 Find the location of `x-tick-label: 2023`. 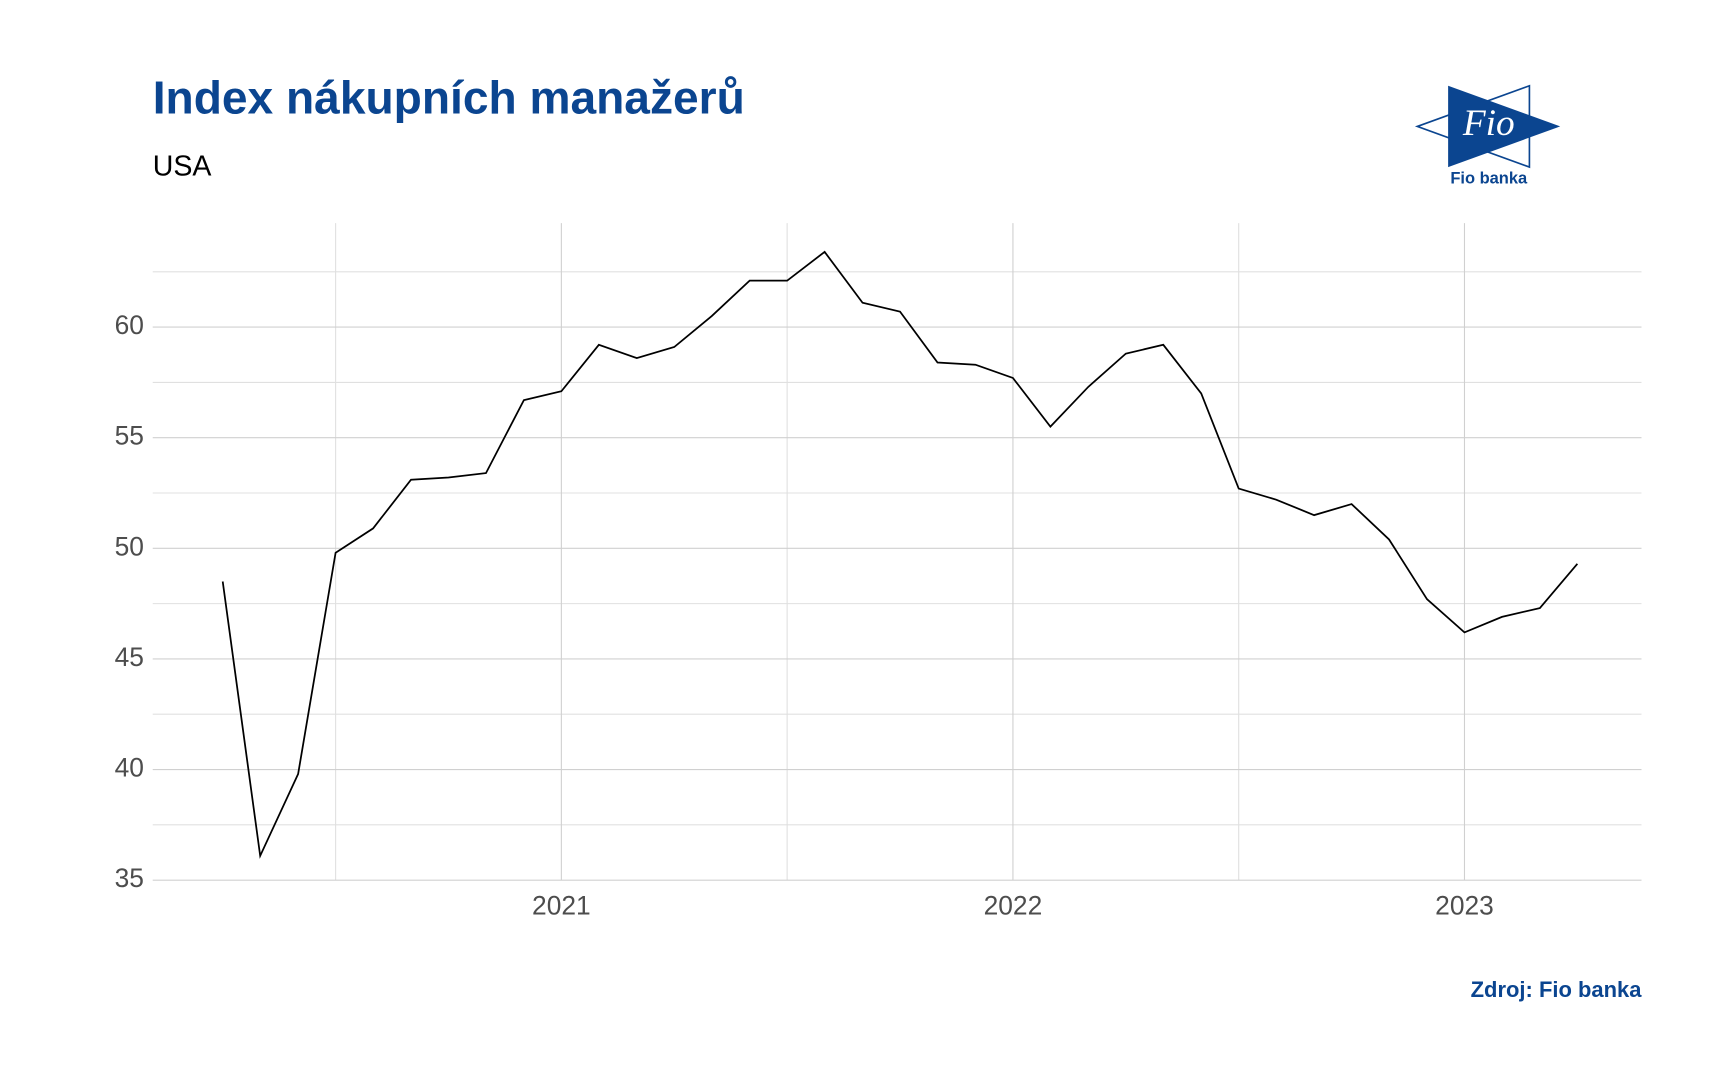

x-tick-label: 2023 is located at coordinates (1464, 906).